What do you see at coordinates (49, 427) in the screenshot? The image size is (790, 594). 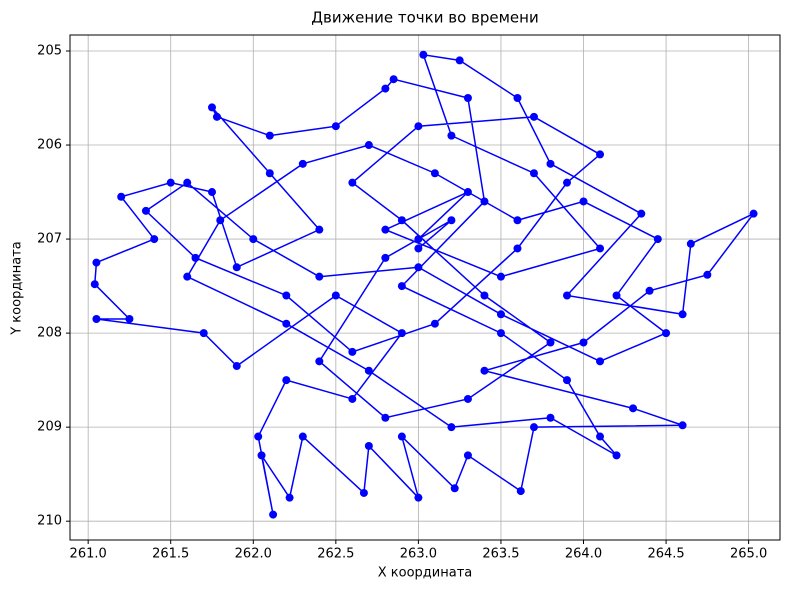 I see `y-tick-label: 209` at bounding box center [49, 427].